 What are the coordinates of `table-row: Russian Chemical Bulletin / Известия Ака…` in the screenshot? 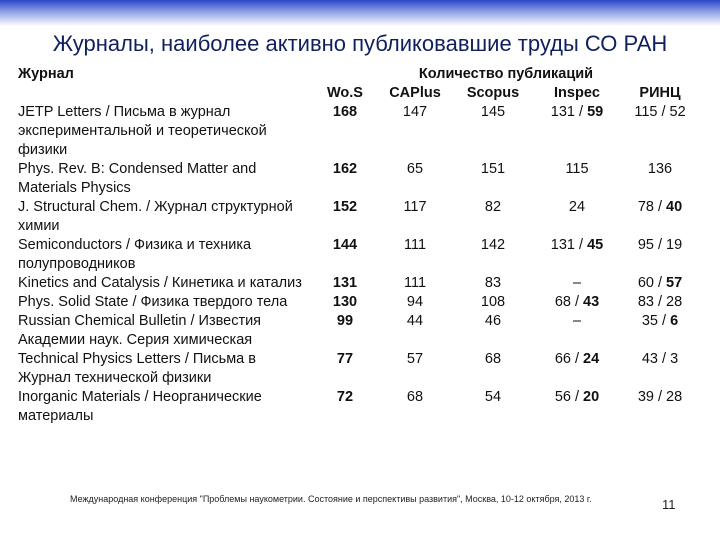 It's located at (360, 331).